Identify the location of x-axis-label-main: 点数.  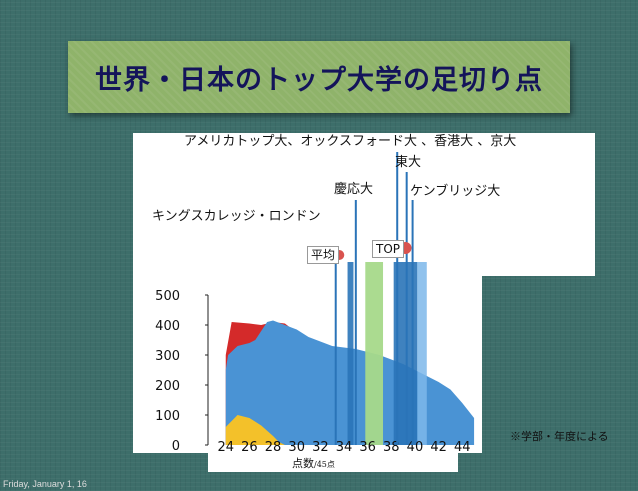
(303, 463).